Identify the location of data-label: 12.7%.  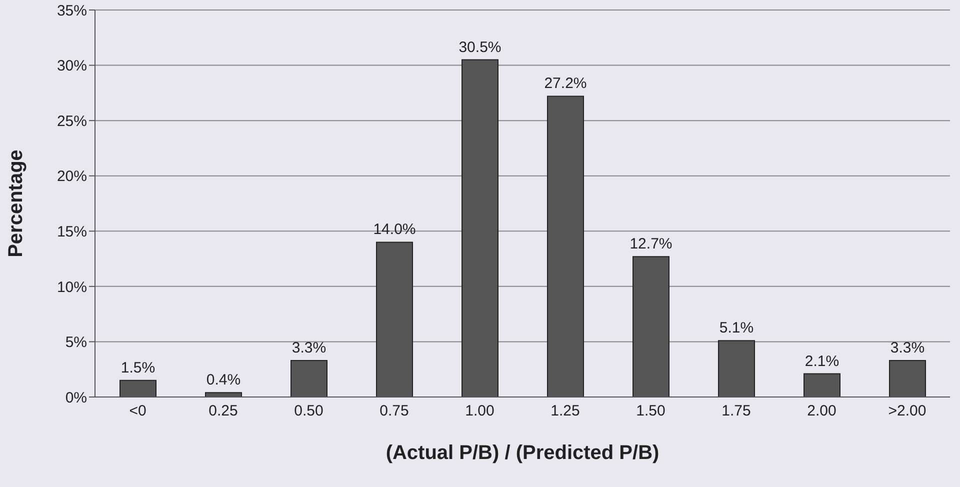
(651, 244).